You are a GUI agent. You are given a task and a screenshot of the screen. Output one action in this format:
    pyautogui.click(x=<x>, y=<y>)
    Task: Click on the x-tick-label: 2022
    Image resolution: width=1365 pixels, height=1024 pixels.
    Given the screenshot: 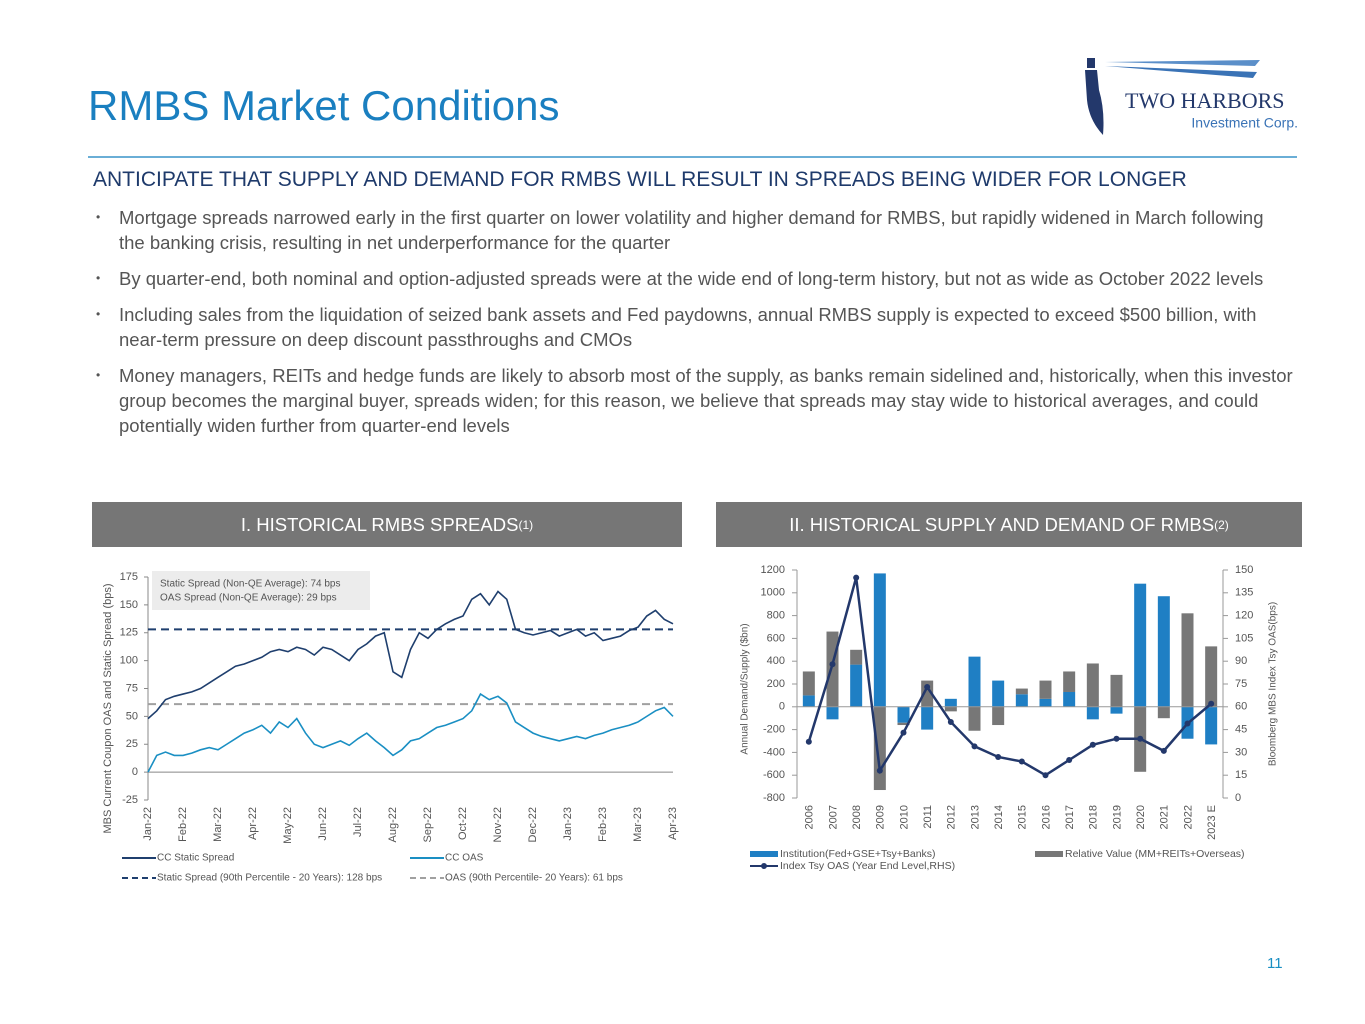 What is the action you would take?
    pyautogui.click(x=1188, y=817)
    